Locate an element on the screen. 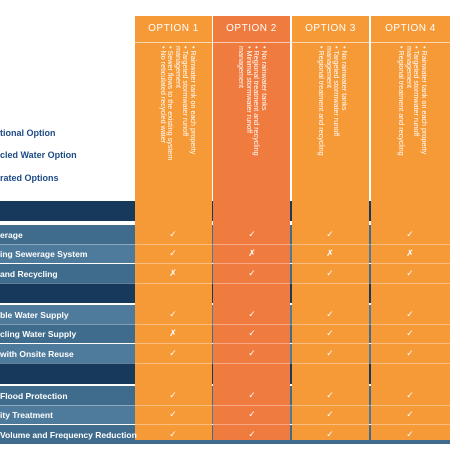 This screenshot has height=450, width=450. row-label: ity Treatment is located at coordinates (26, 415).